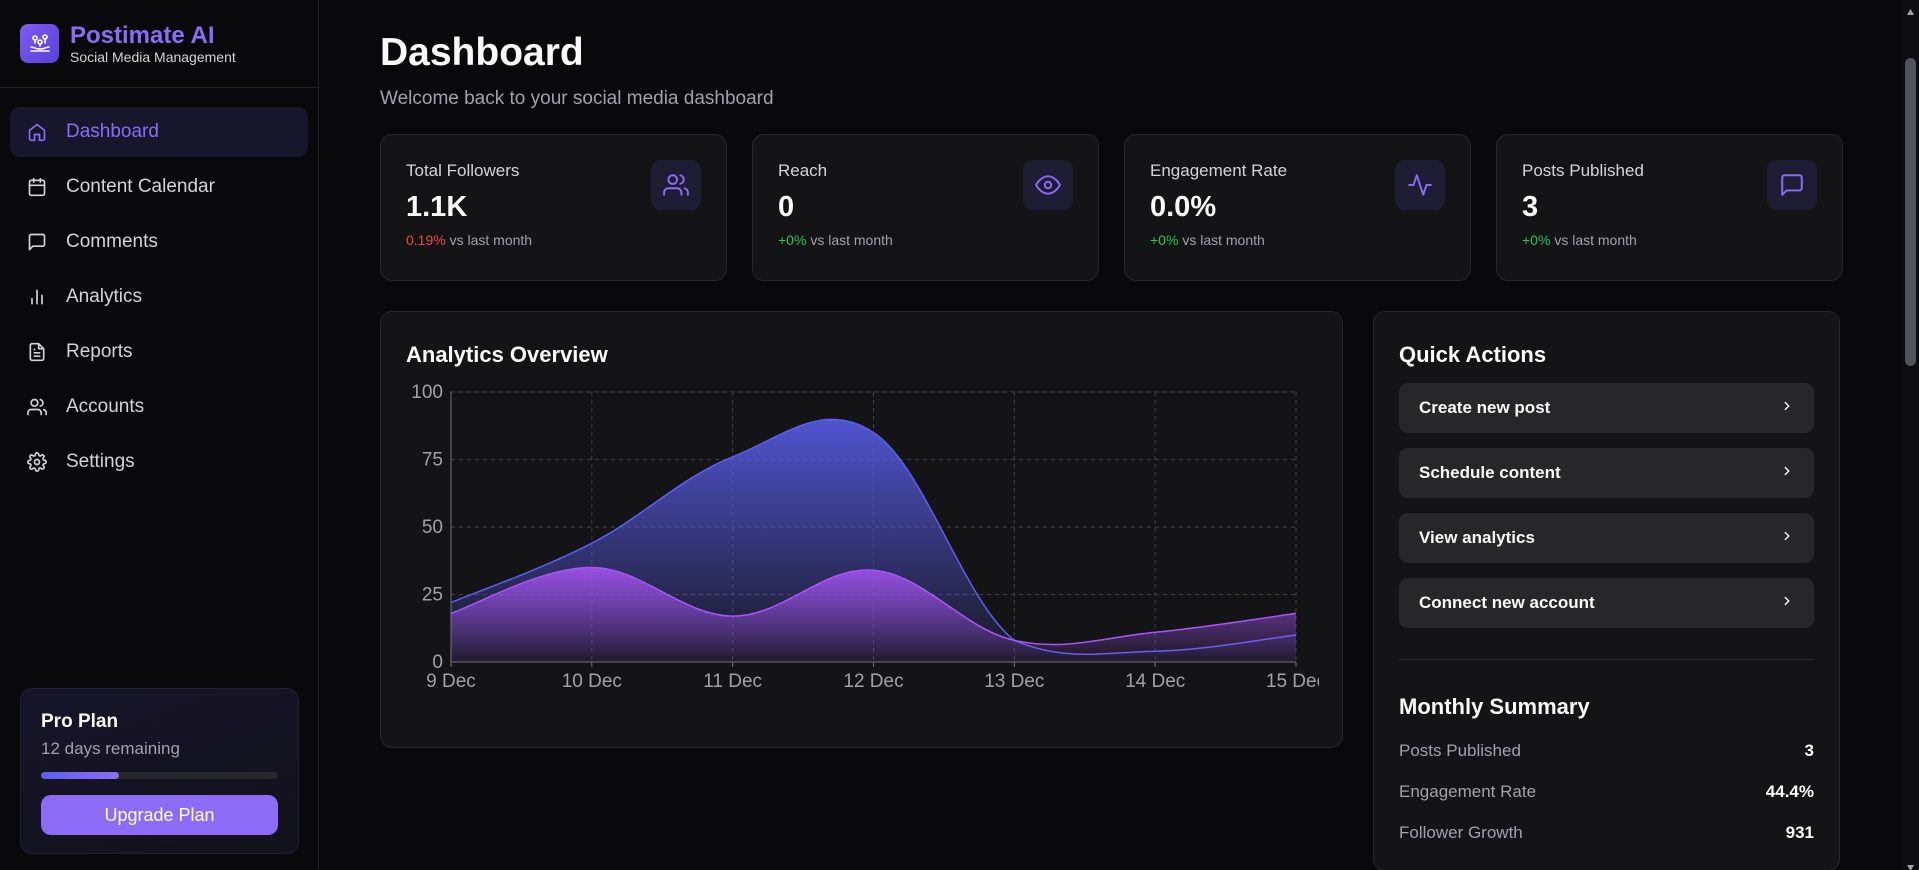 This screenshot has width=1919, height=870. Describe the element at coordinates (1461, 832) in the screenshot. I see `summary-label: Follower Growth` at that location.